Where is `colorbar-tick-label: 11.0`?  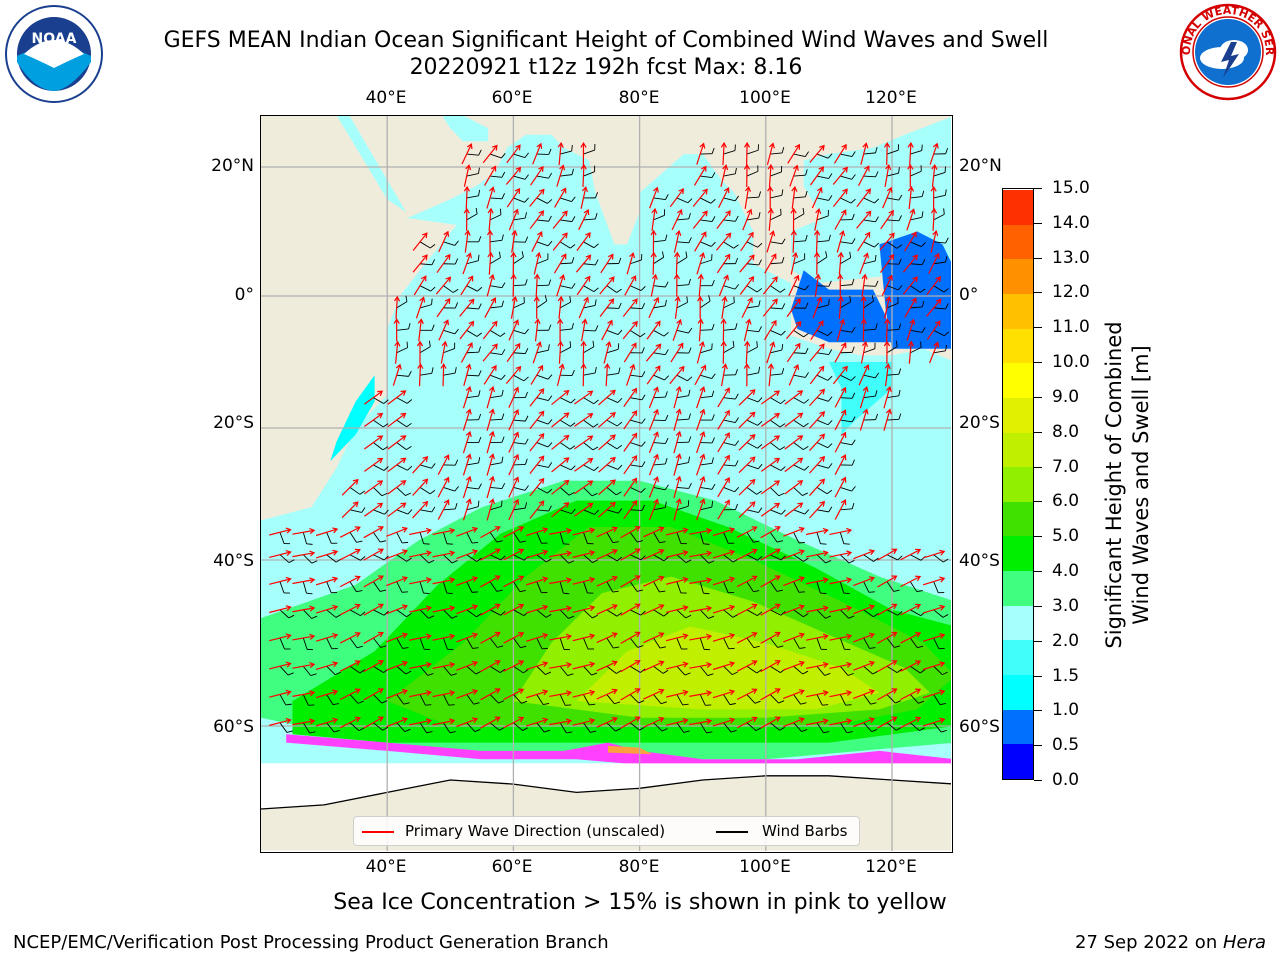
colorbar-tick-label: 11.0 is located at coordinates (1071, 327).